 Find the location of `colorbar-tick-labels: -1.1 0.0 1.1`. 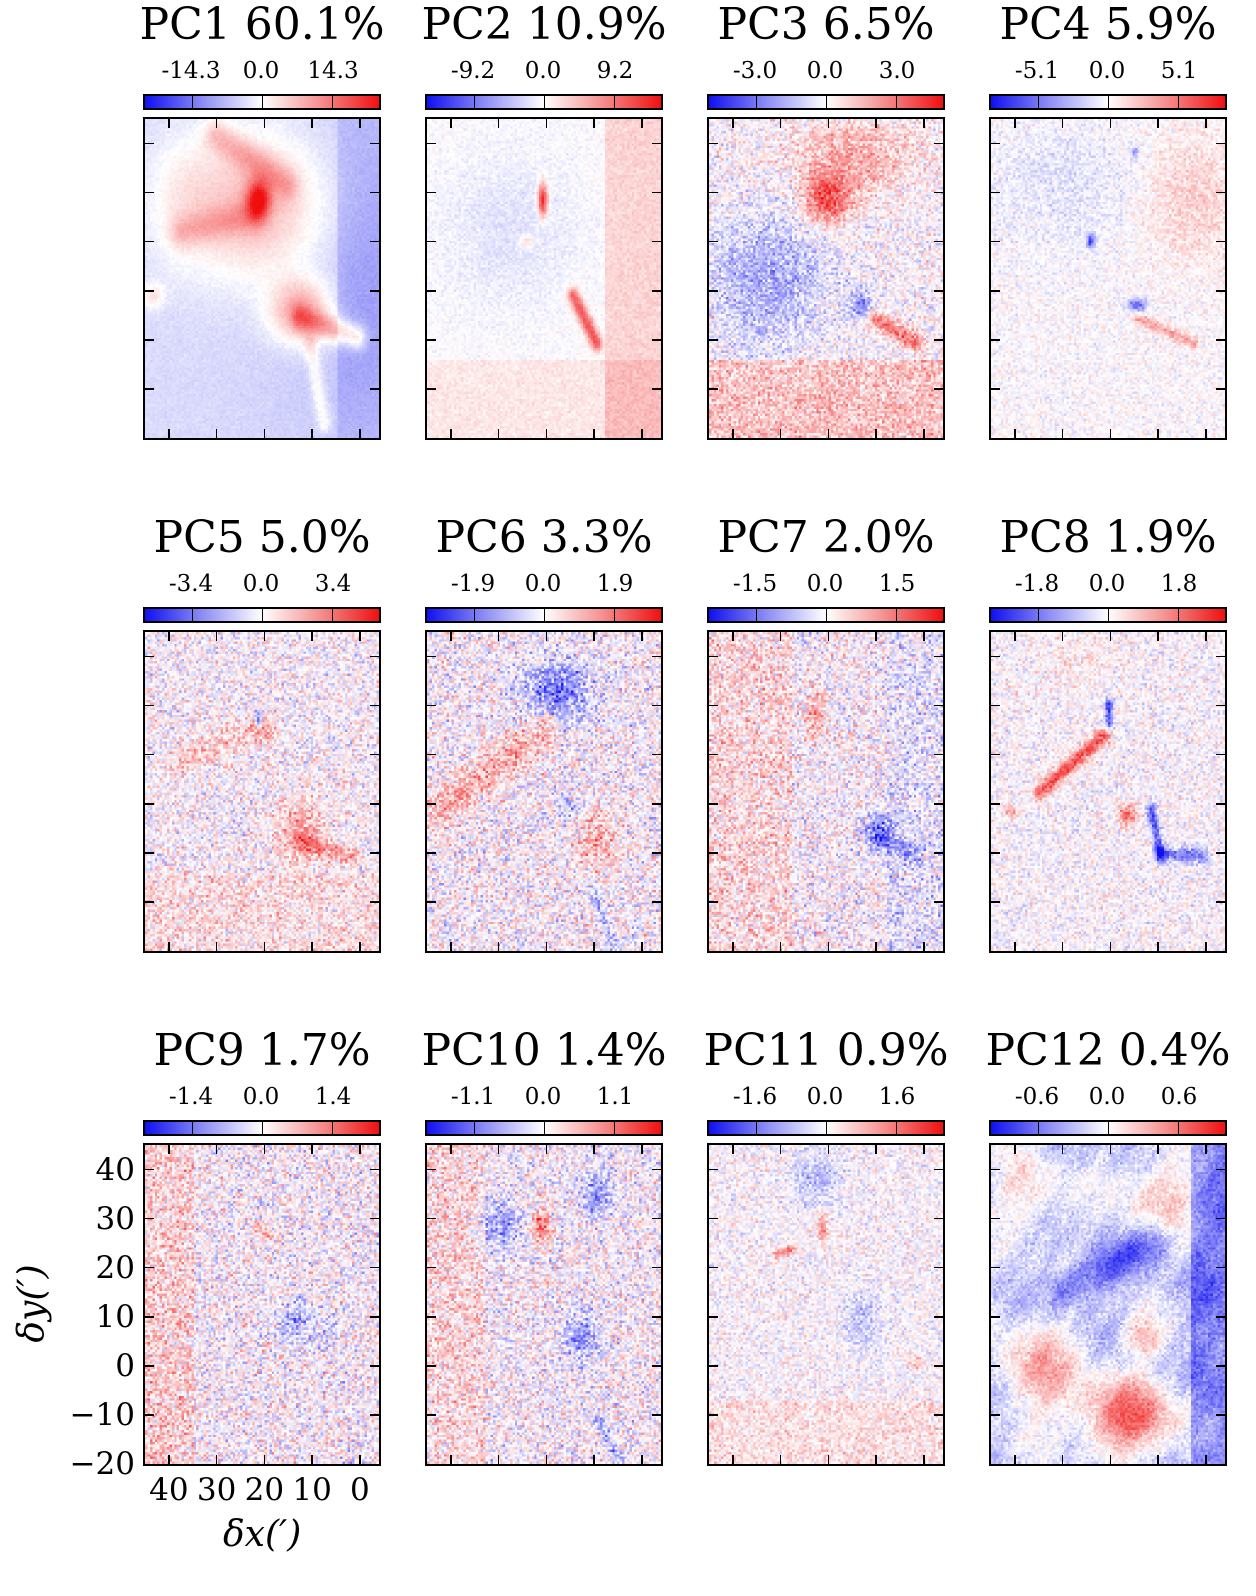

colorbar-tick-labels: -1.1 0.0 1.1 is located at coordinates (544, 1097).